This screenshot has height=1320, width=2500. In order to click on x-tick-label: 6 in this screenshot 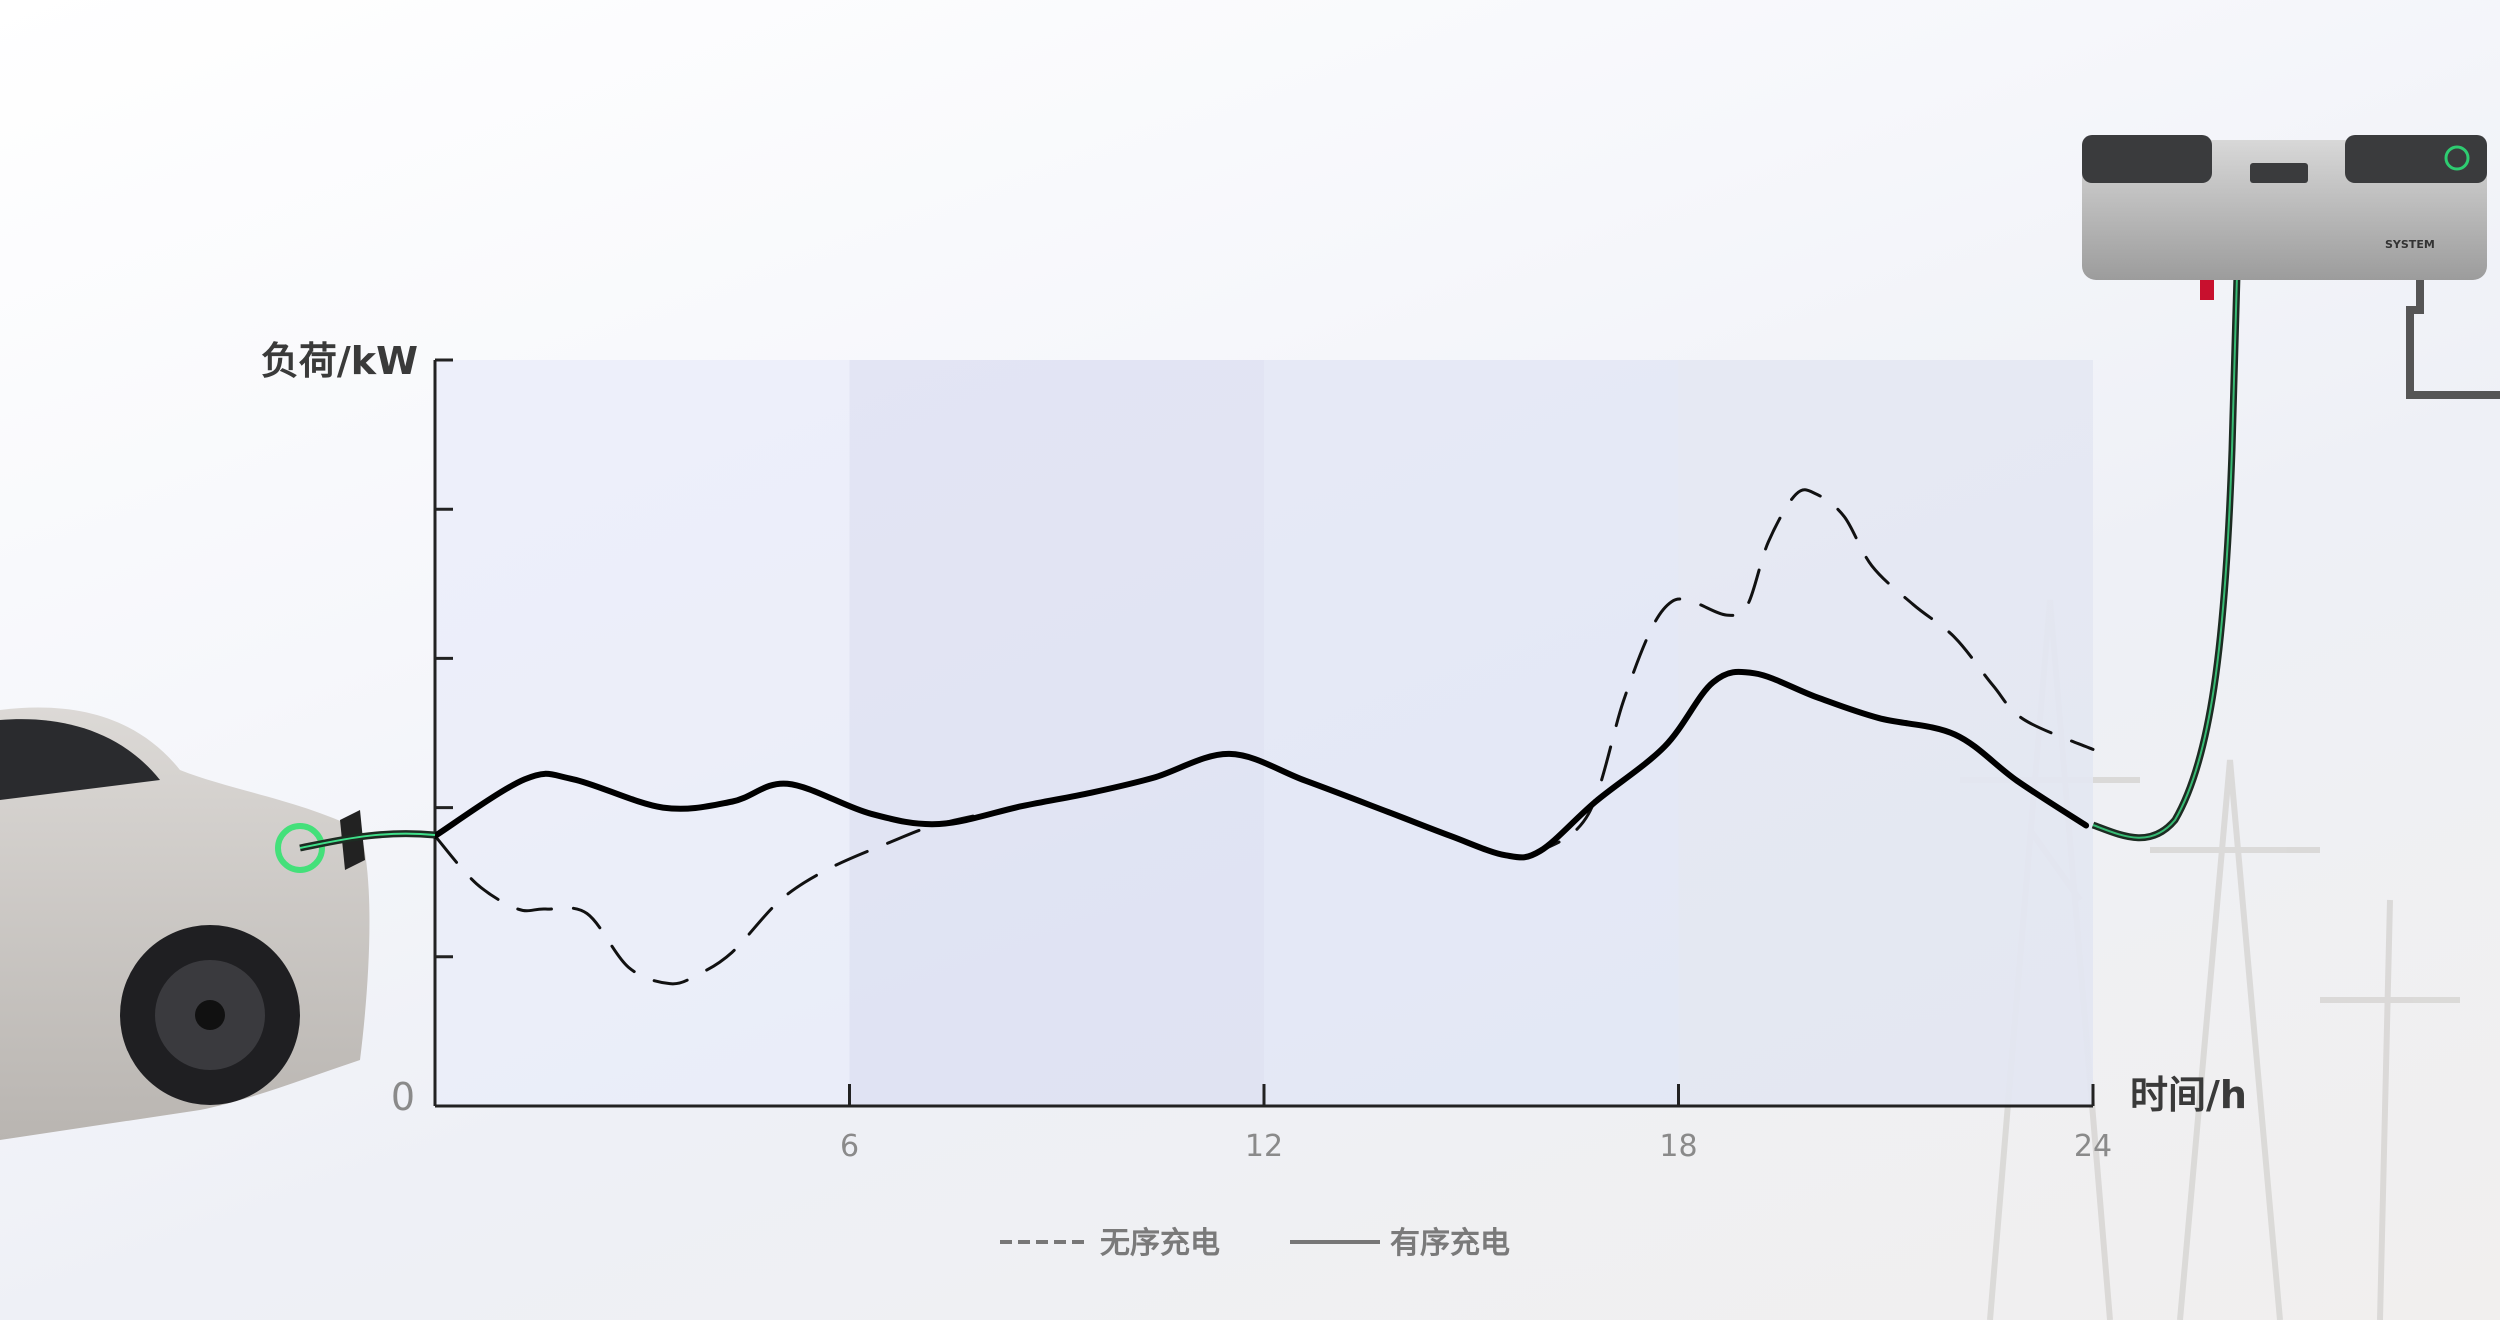, I will do `click(849, 1146)`.